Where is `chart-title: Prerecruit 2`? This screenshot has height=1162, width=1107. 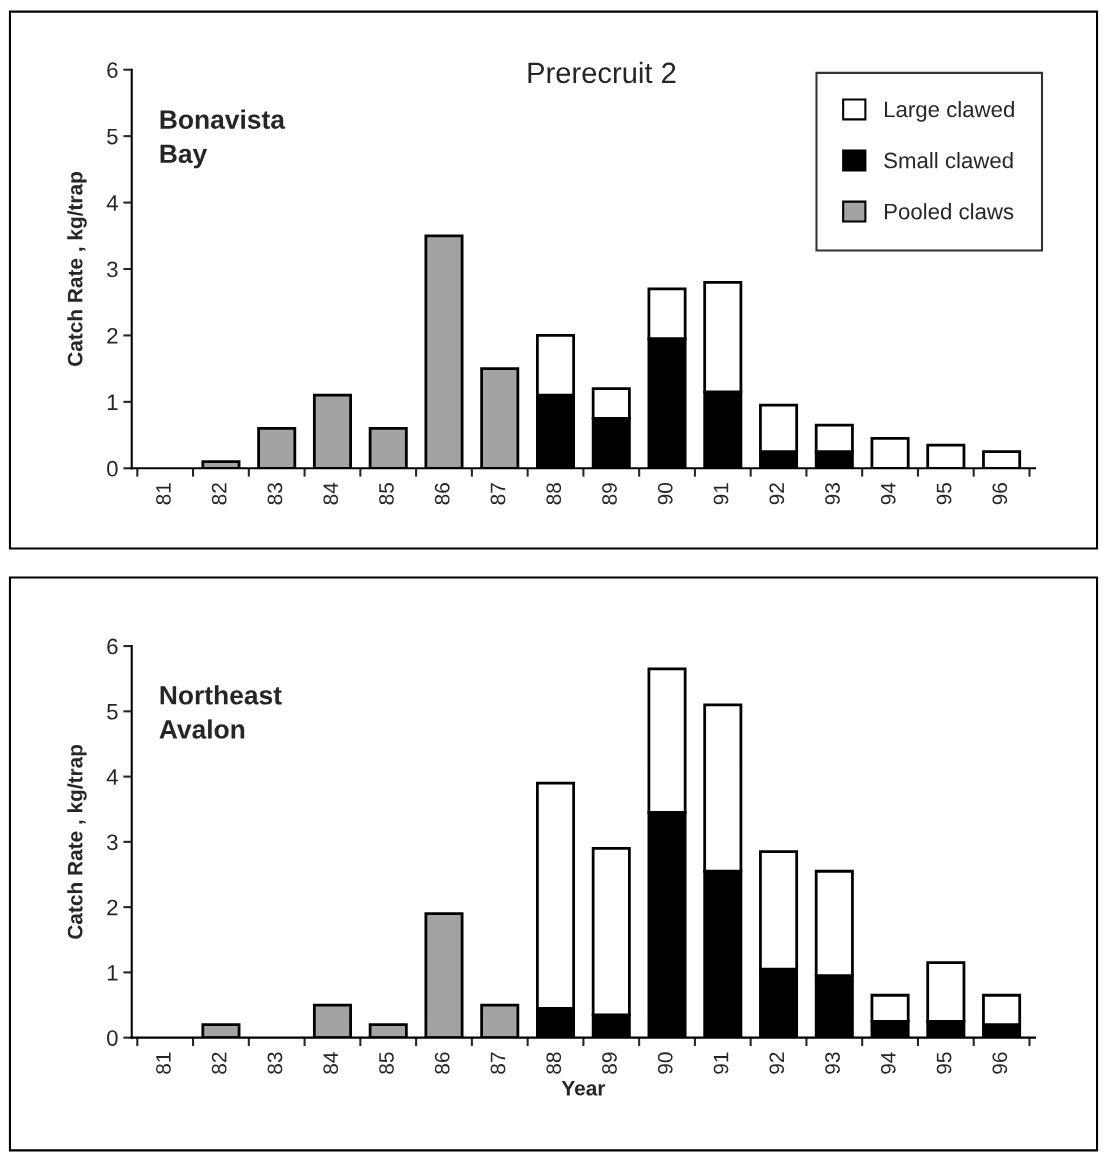 chart-title: Prerecruit 2 is located at coordinates (602, 72).